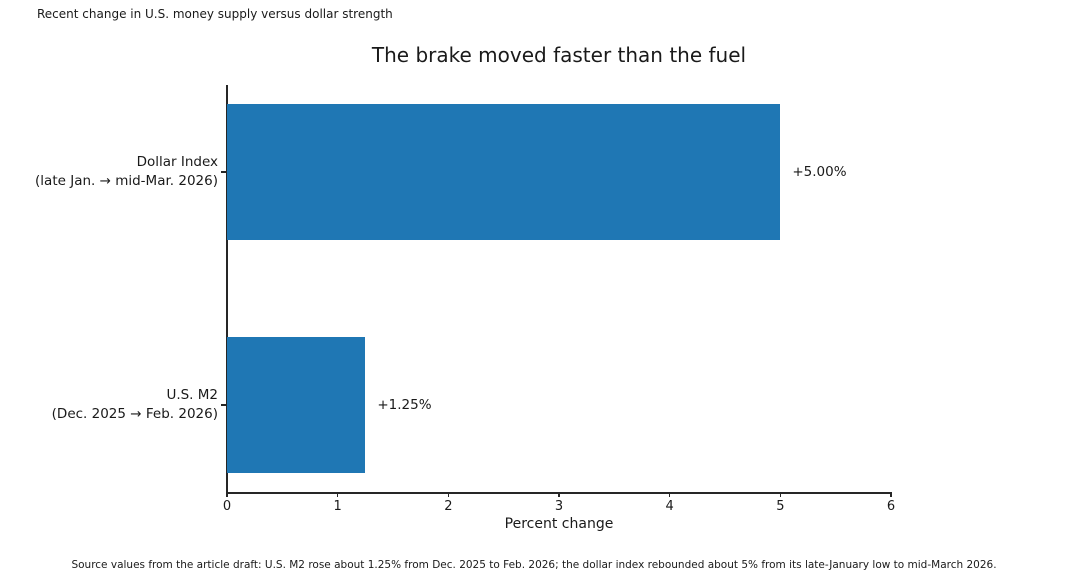 This screenshot has height=586, width=1068. Describe the element at coordinates (227, 288) in the screenshot. I see `y-axis-spine` at that location.